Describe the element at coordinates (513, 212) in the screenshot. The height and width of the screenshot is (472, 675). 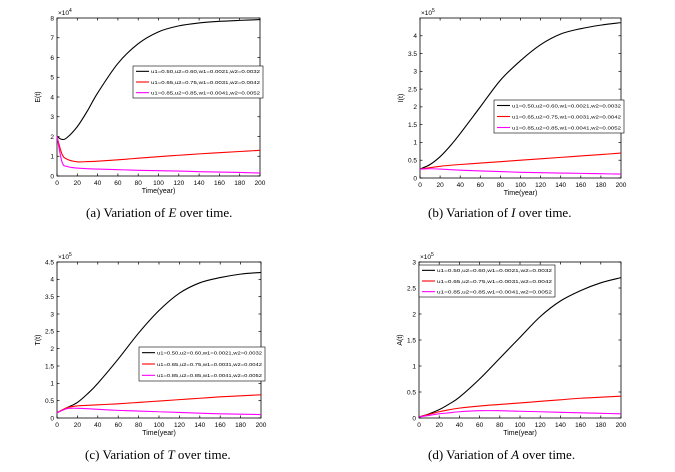
I see `caption-b-var: I` at that location.